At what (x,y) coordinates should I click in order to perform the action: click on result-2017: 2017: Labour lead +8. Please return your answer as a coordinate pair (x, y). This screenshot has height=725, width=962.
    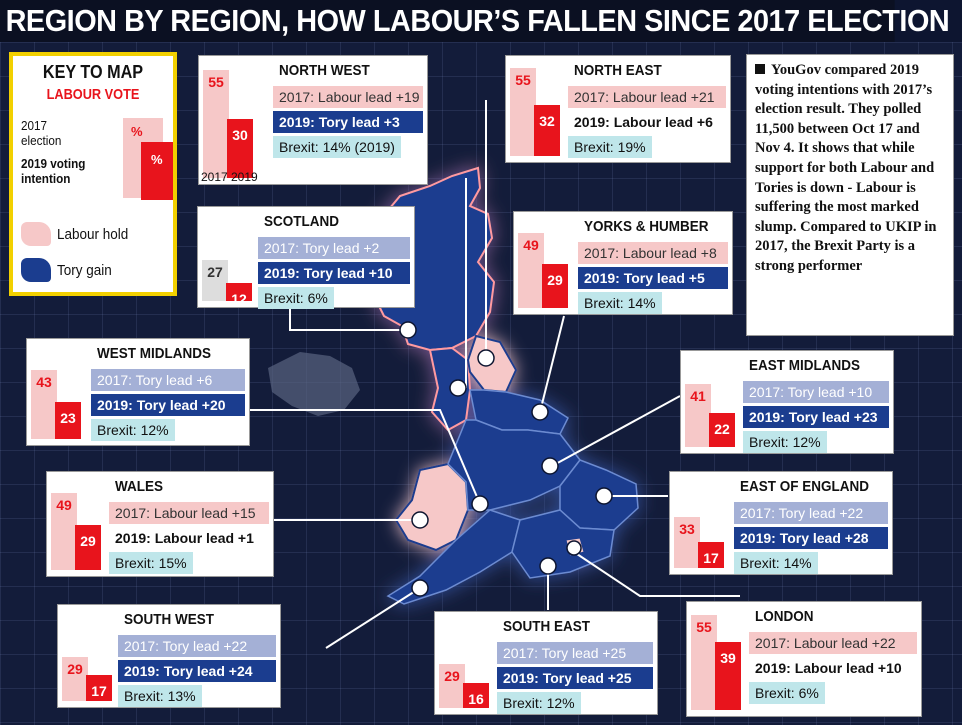
    Looking at the image, I should click on (653, 253).